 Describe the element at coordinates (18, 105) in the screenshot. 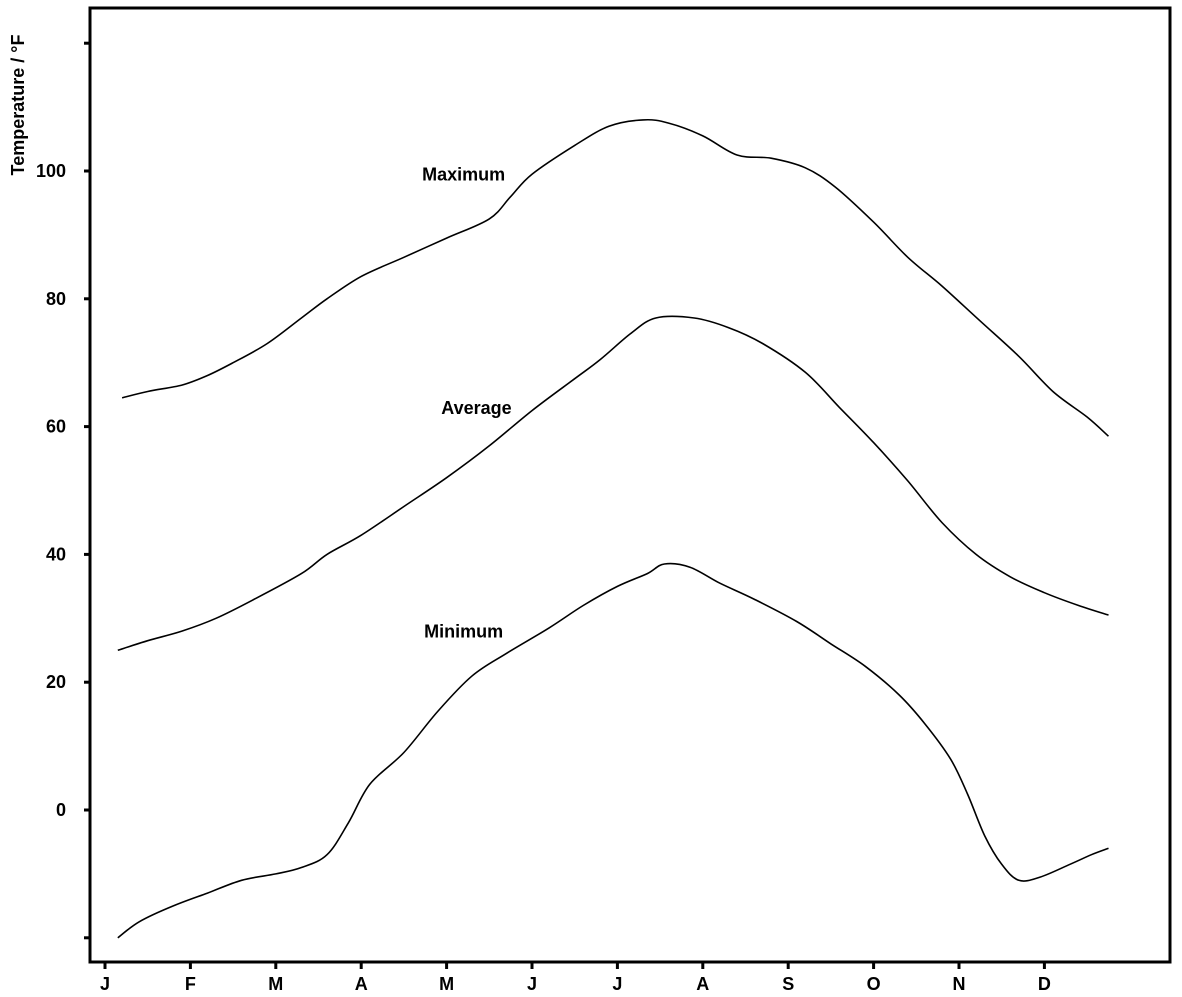

I see `y-axis-title: Temperature / °F` at that location.